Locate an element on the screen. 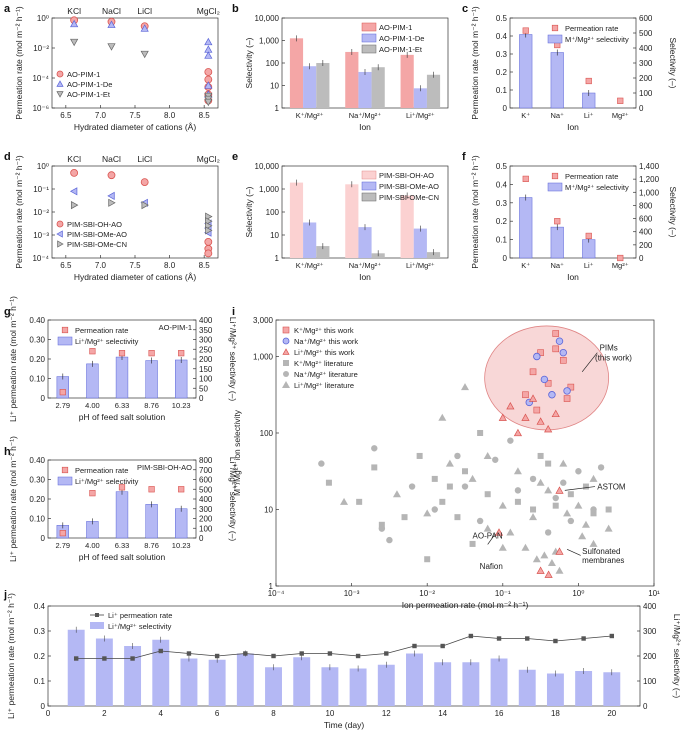 The width and height of the screenshot is (685, 745). y-tick-label: 0.40 is located at coordinates (37, 460).